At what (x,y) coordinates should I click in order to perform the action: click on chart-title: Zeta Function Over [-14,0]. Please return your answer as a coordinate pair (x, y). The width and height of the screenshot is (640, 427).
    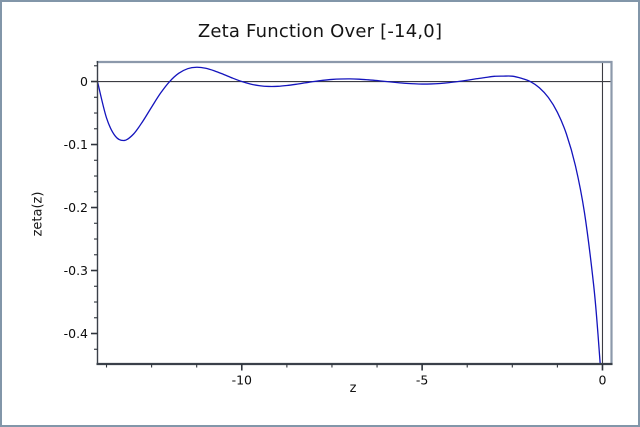
    Looking at the image, I should click on (320, 31).